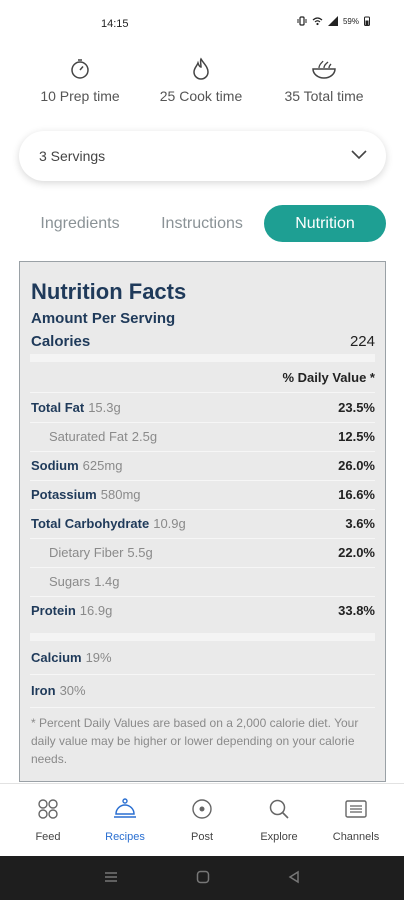 The width and height of the screenshot is (404, 900). What do you see at coordinates (107, 581) in the screenshot?
I see `nutrient-amount: 1.4g` at bounding box center [107, 581].